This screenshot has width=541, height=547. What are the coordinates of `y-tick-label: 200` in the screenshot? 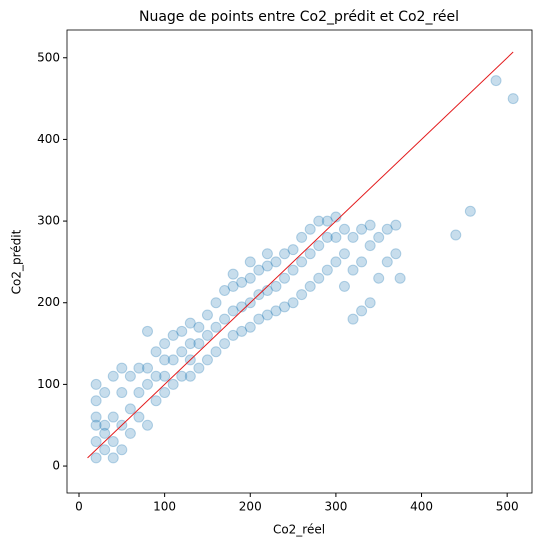 It's located at (48, 302).